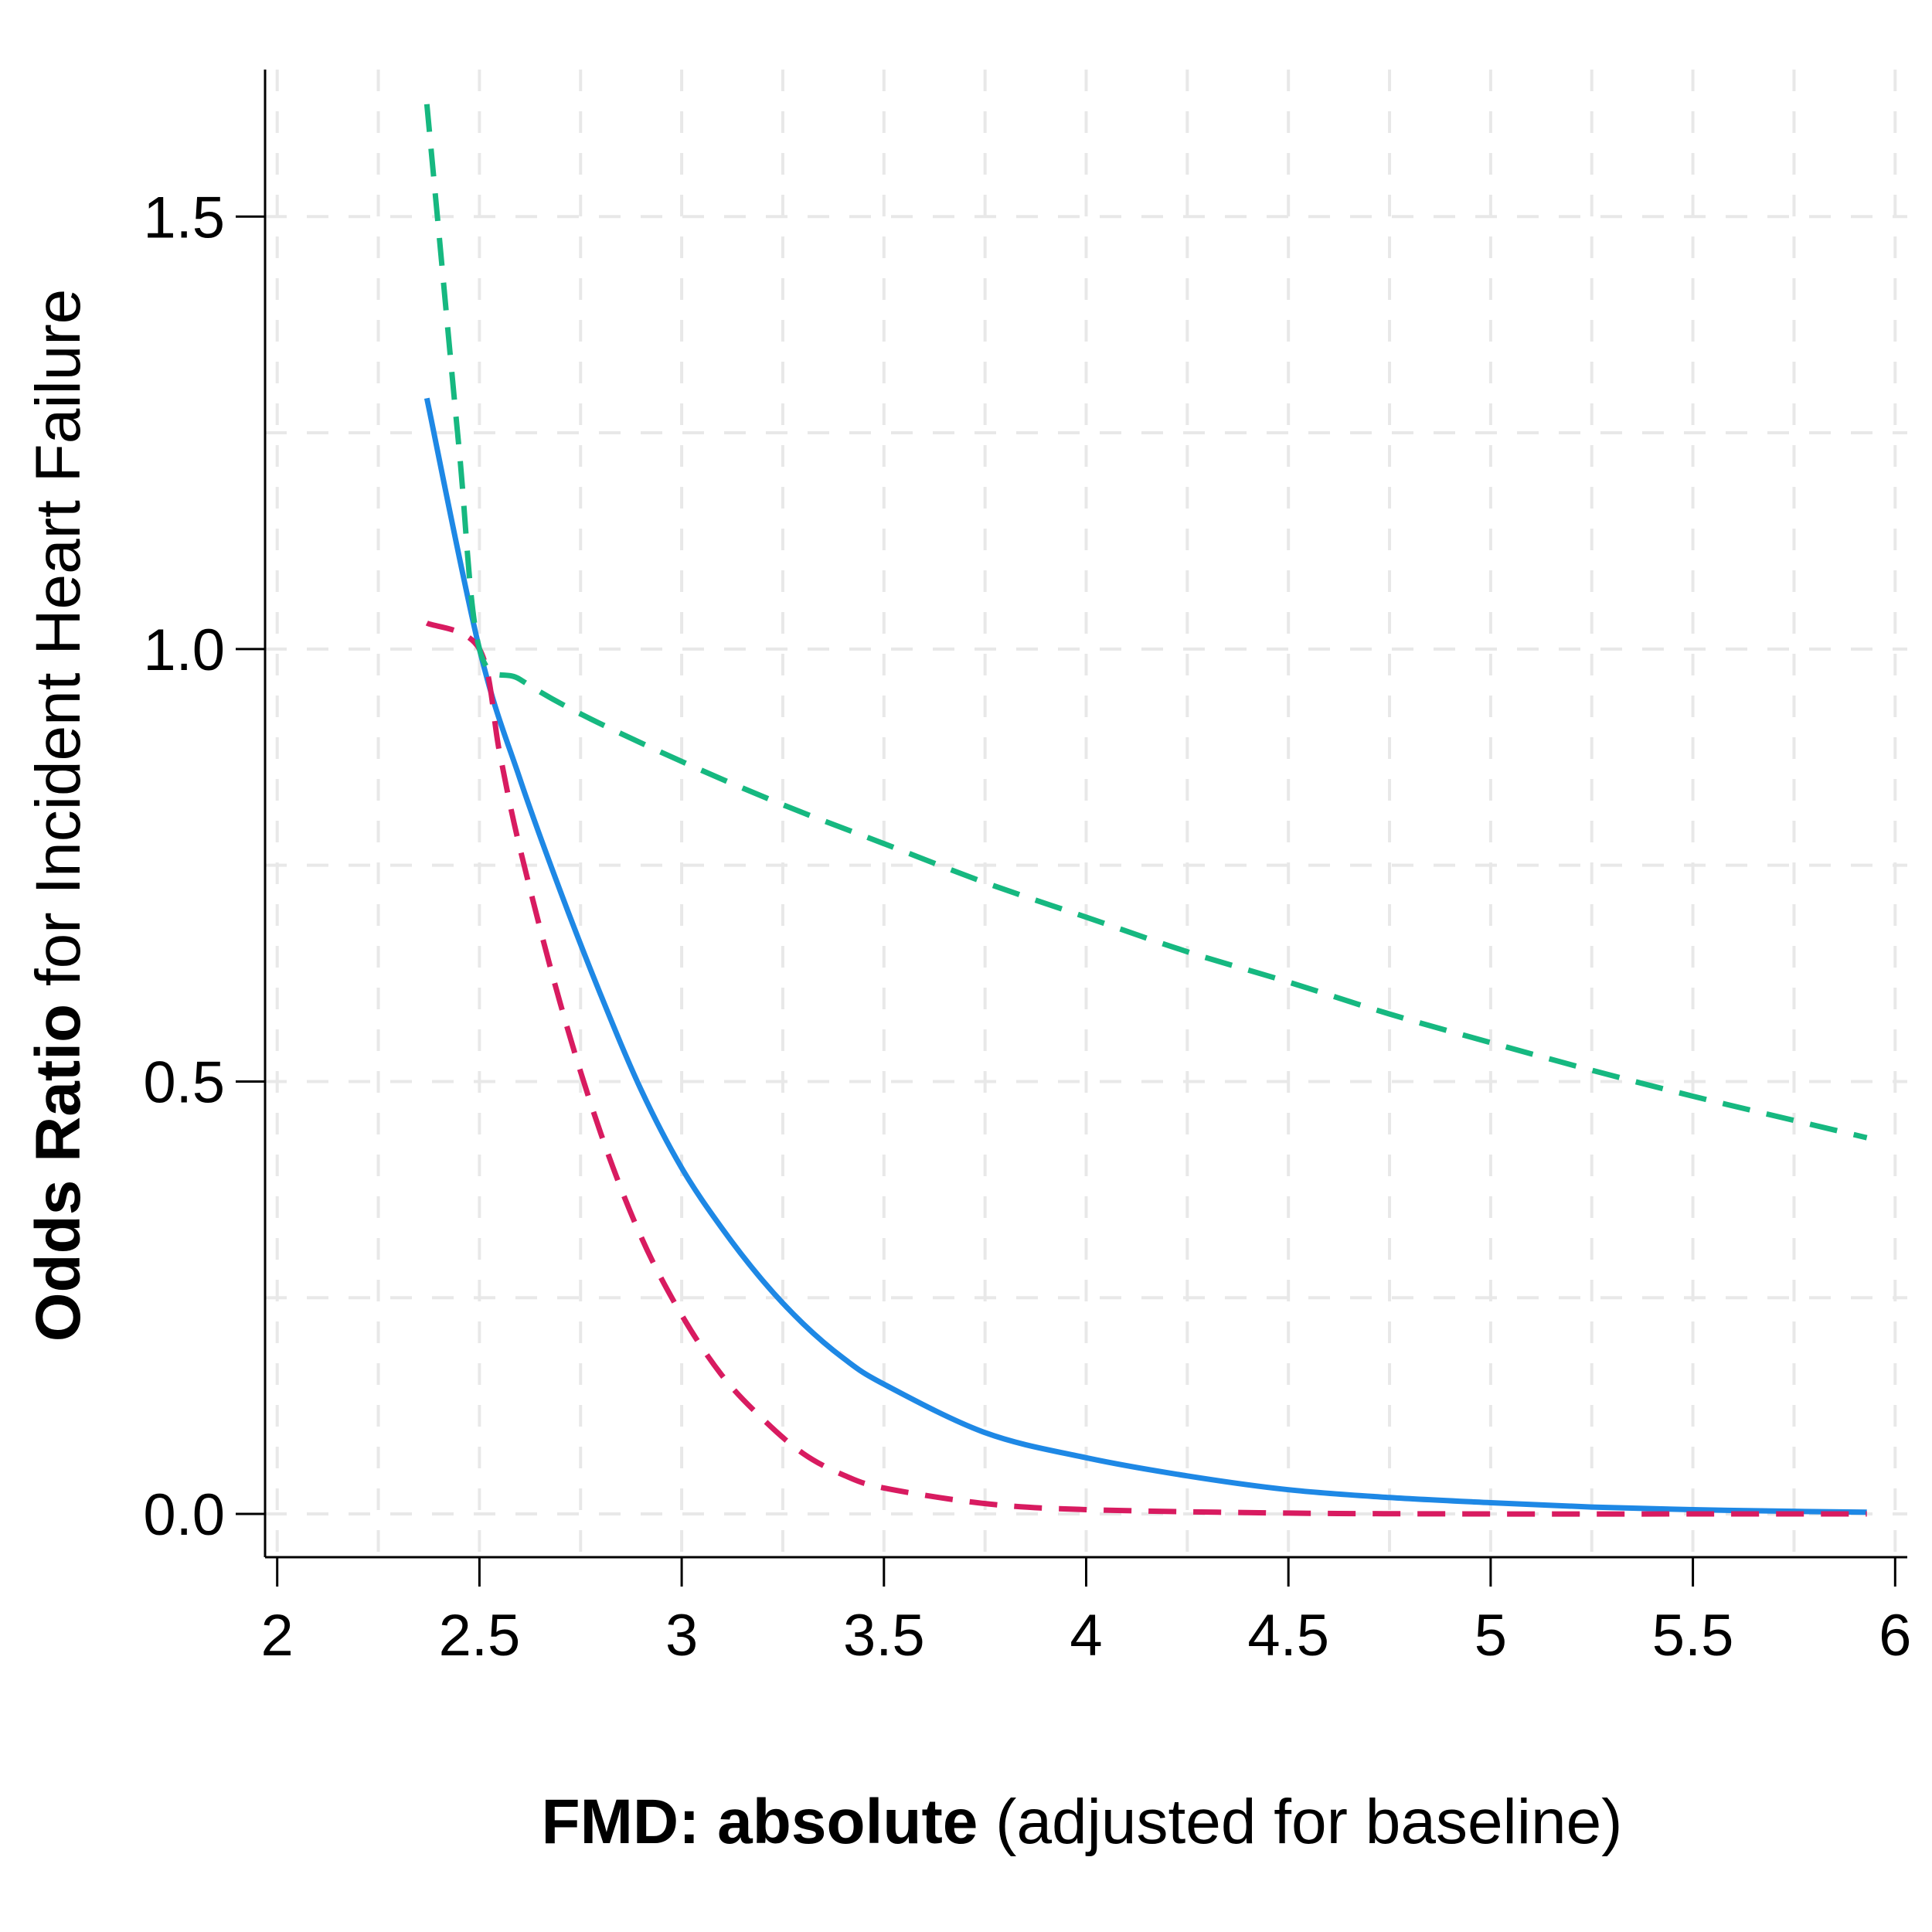  I want to click on y-tick-label: 0.5, so click(184, 1082).